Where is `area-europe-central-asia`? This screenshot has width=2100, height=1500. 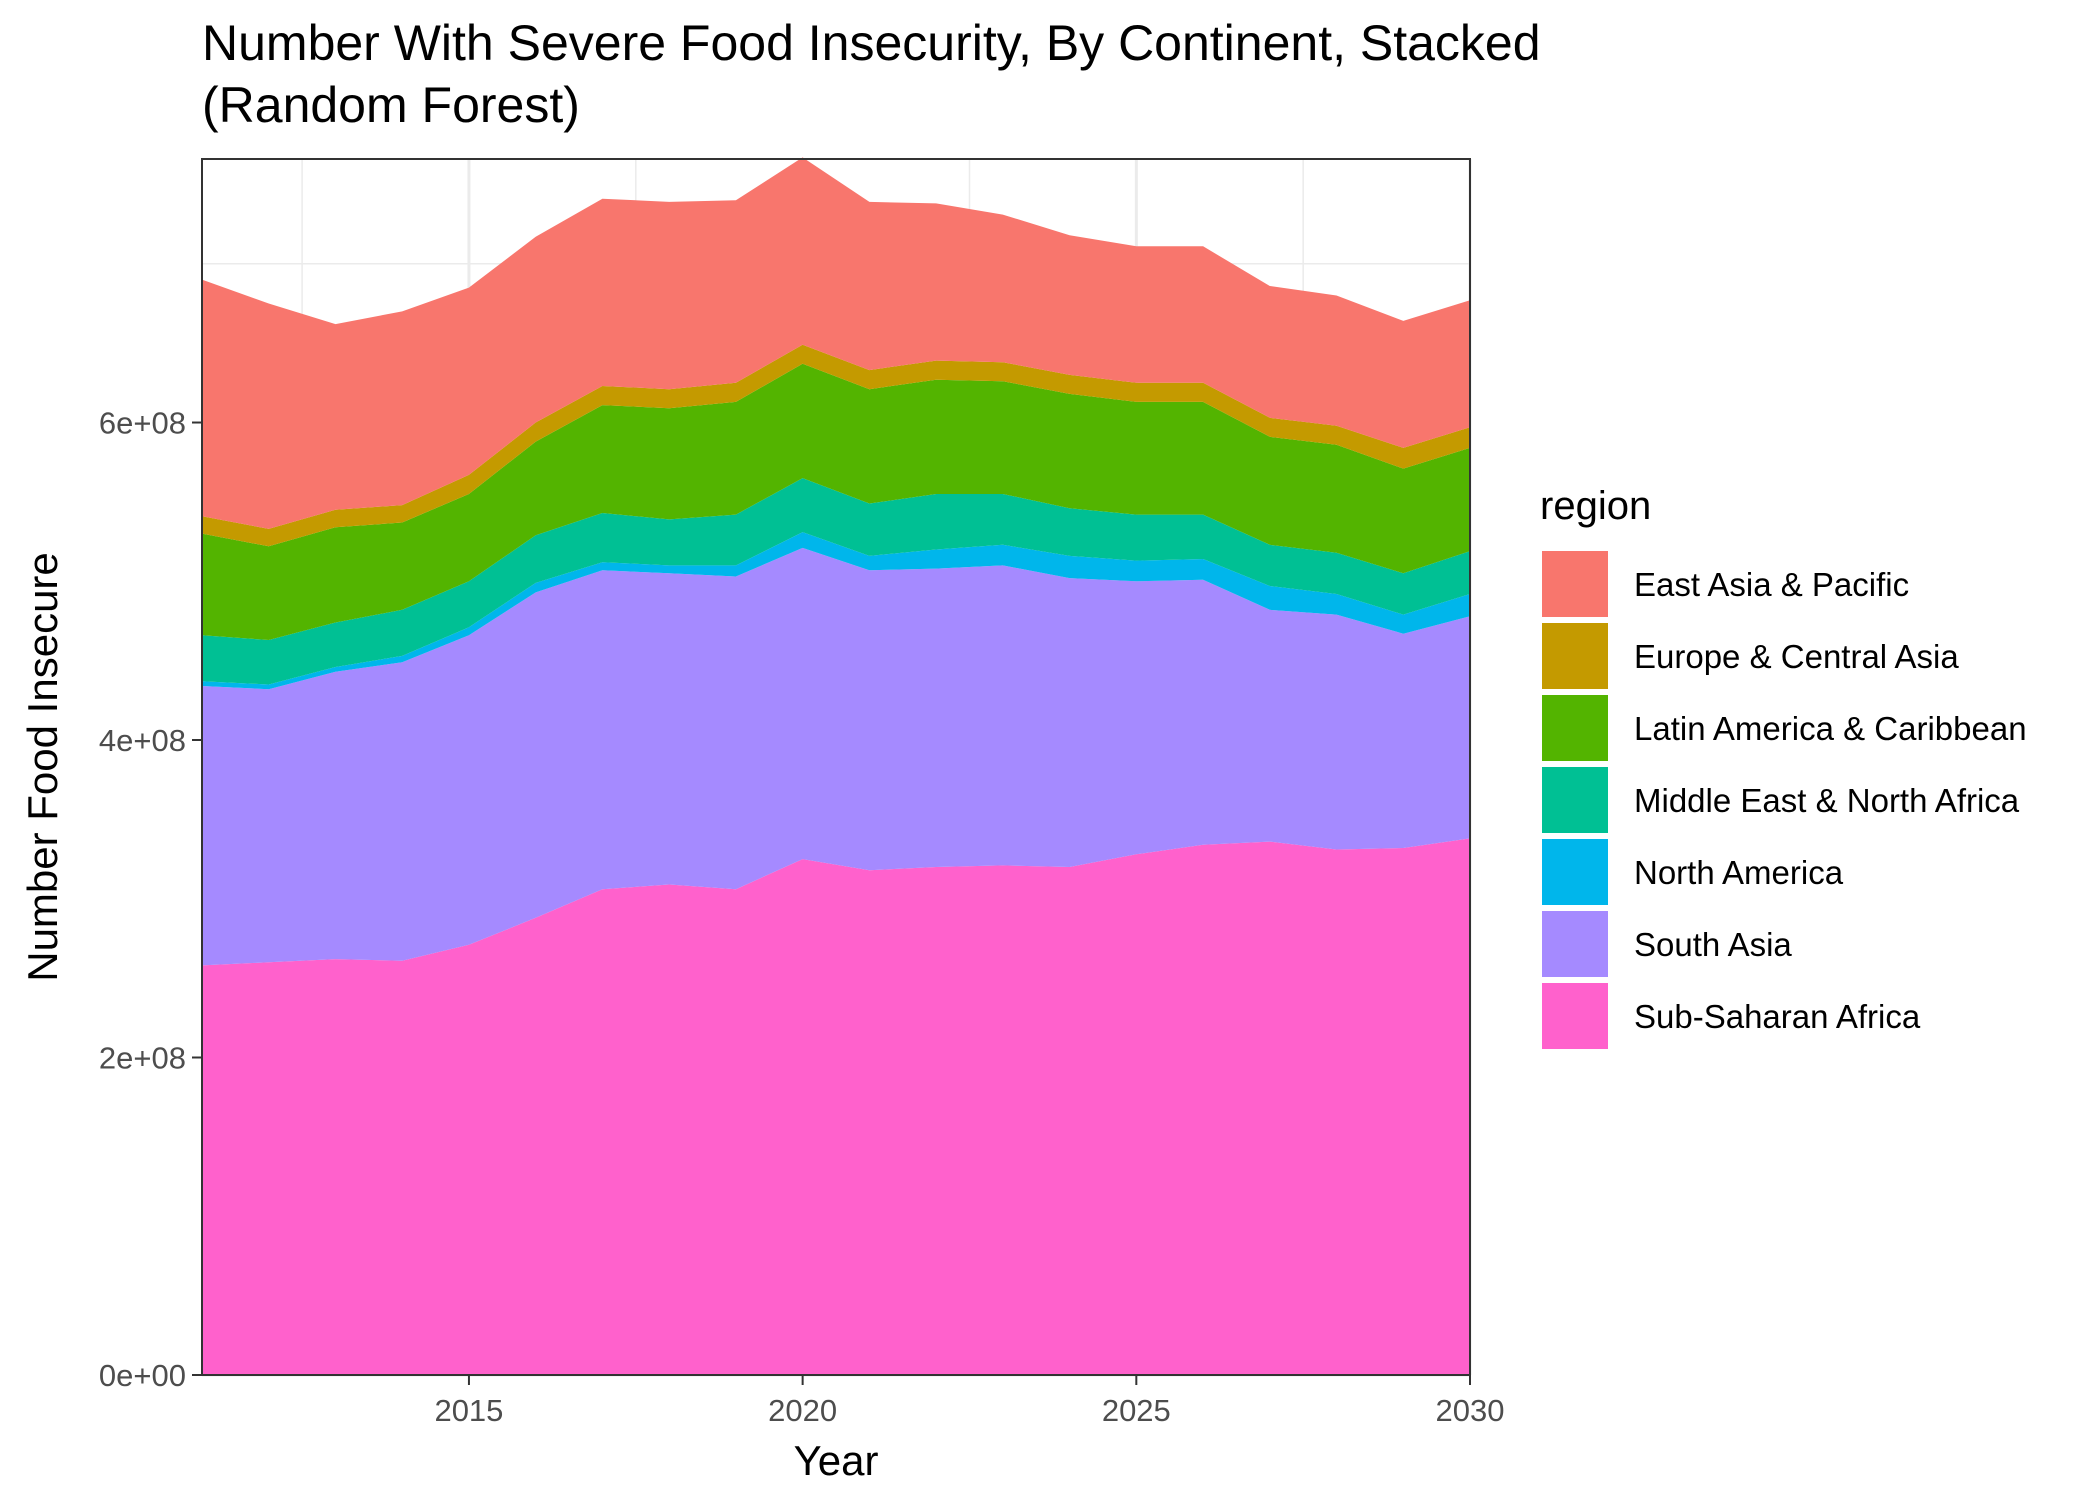
area-europe-central-asia is located at coordinates (836, 445).